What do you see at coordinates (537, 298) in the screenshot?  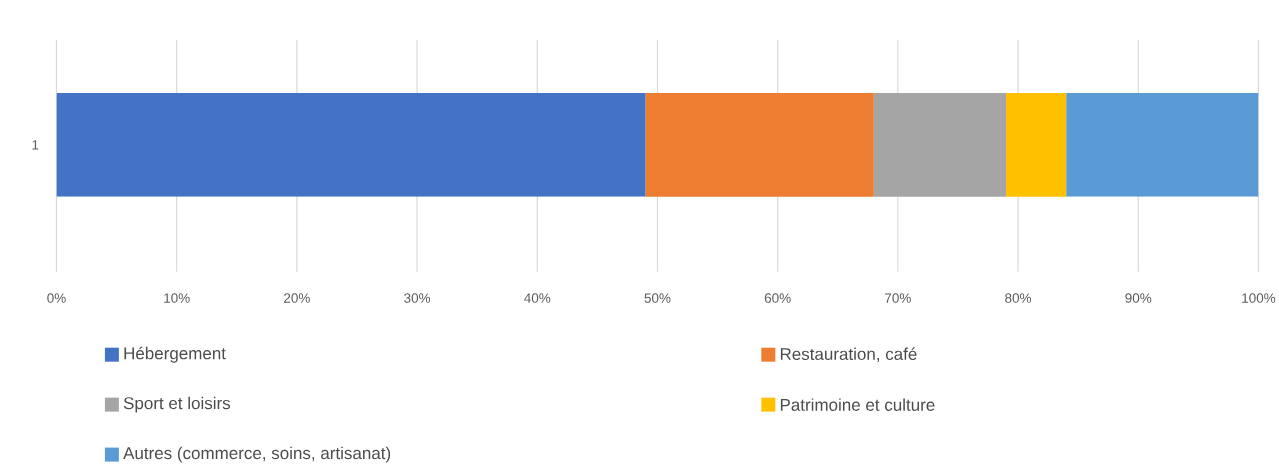 I see `x-tick-label: 40%` at bounding box center [537, 298].